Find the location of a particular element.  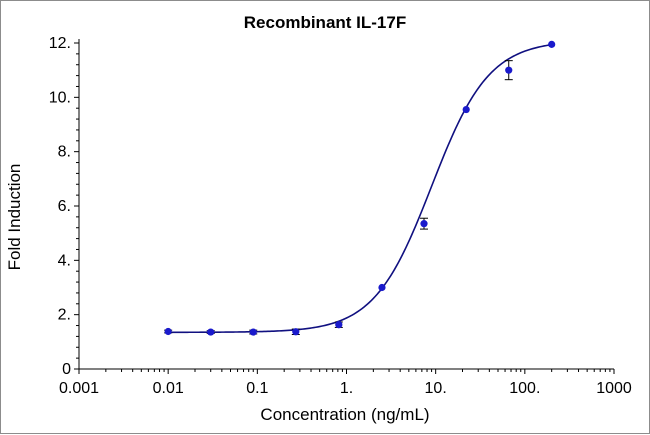

chart-title: Recombinant IL-17F is located at coordinates (325, 22).